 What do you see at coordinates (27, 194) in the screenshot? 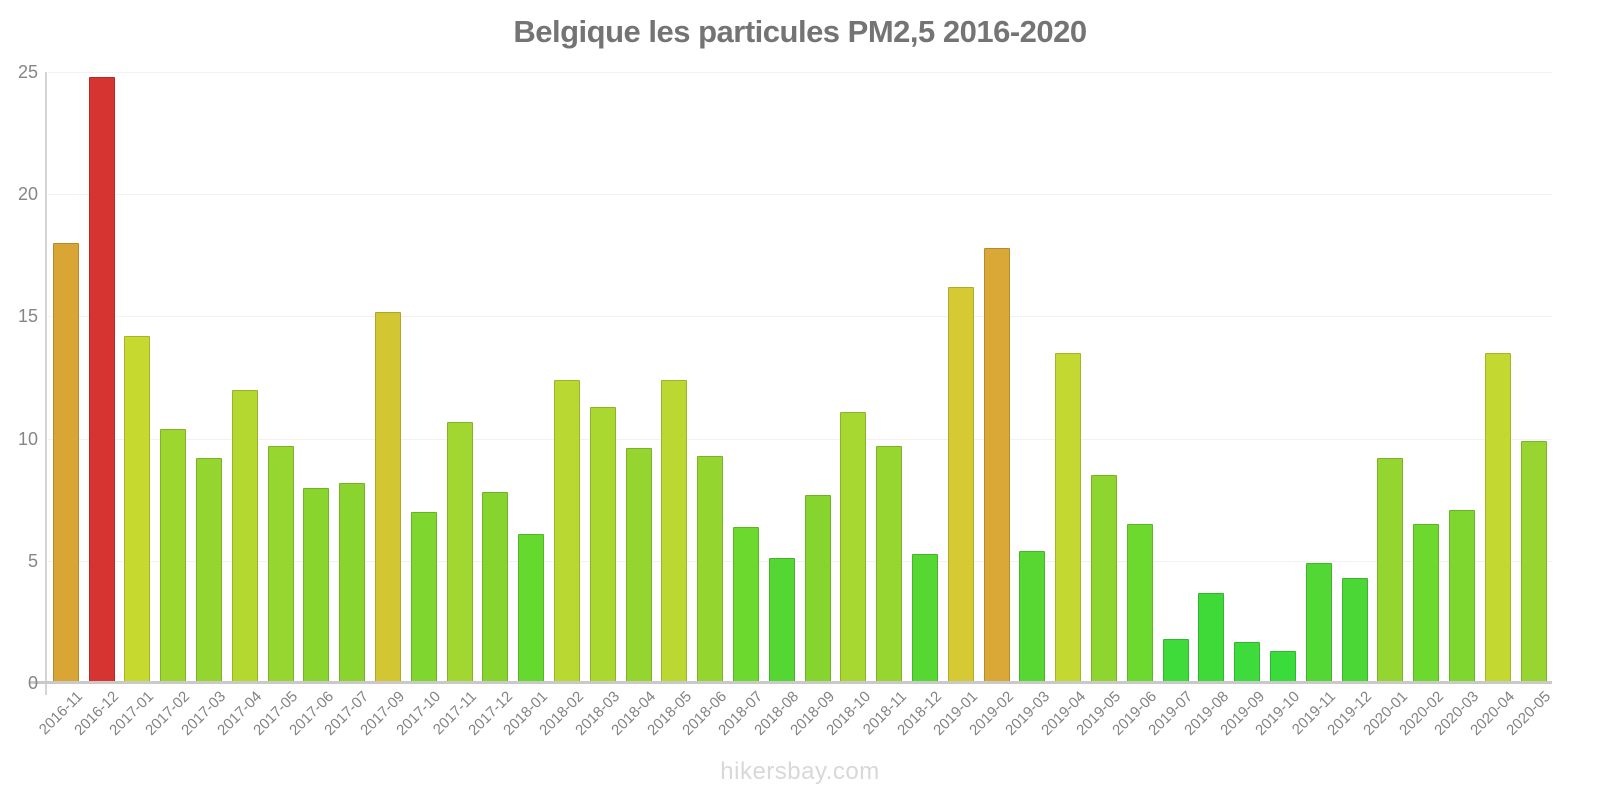
I see `y-tick-label: 20` at bounding box center [27, 194].